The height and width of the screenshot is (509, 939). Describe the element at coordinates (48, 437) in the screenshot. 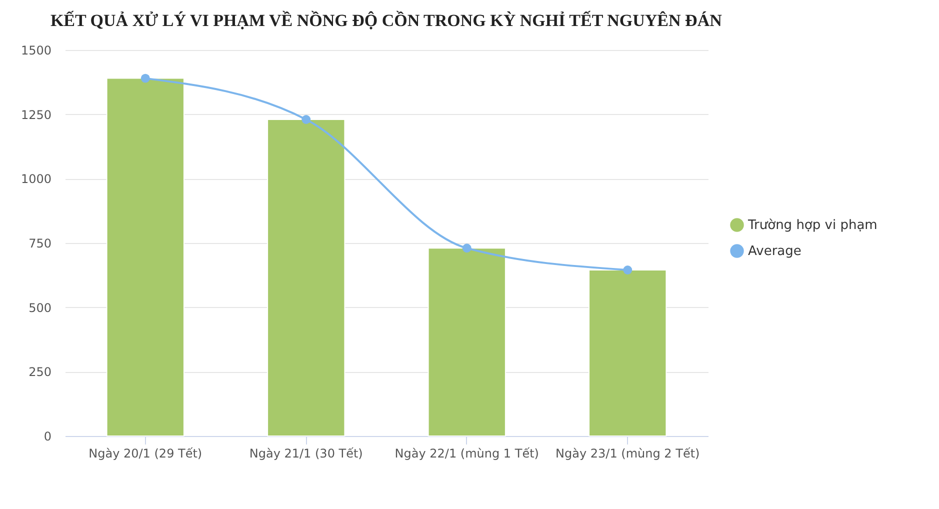

I see `y-tick-label: 0` at that location.